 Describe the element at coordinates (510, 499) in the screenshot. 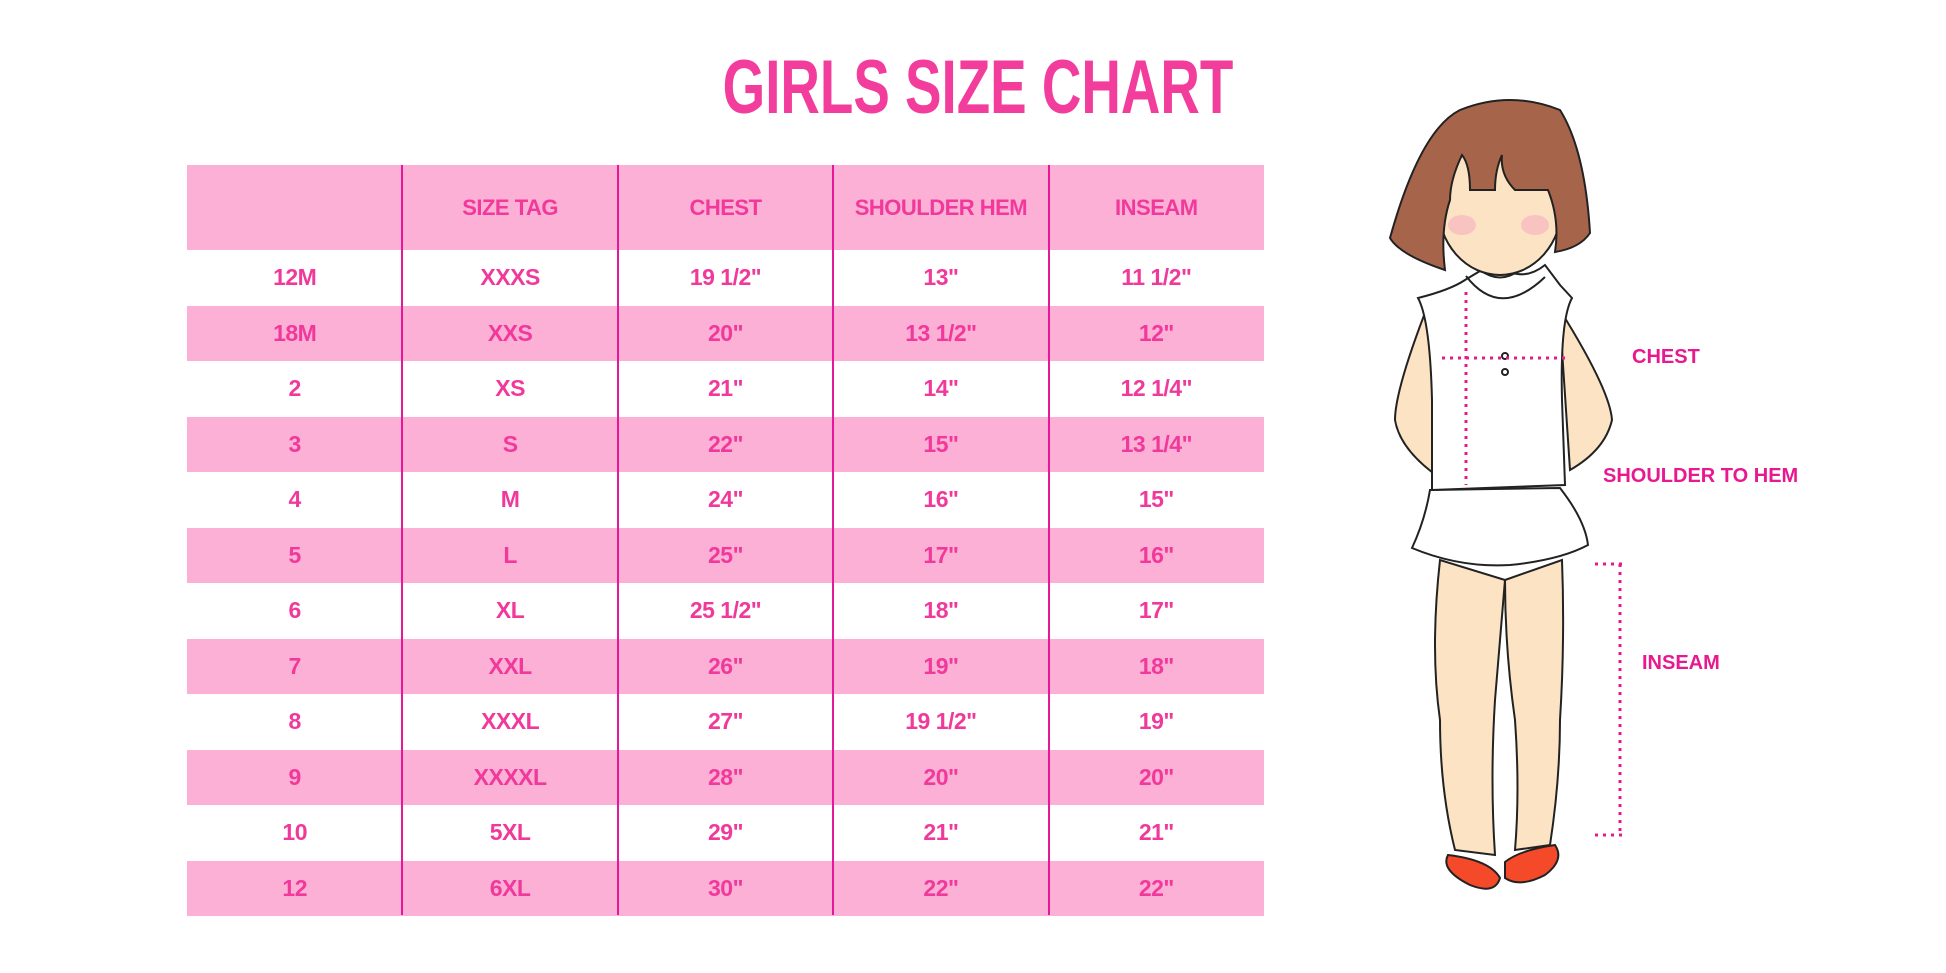

I see `table-cell: M` at that location.